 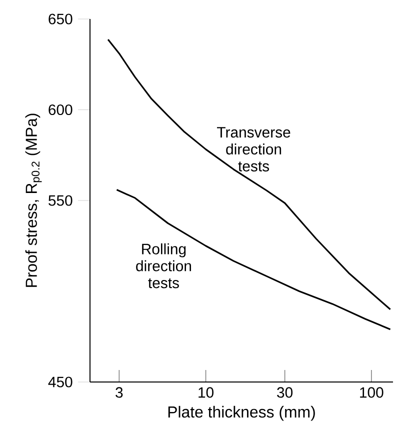 I want to click on x-tick-label: 100, so click(x=372, y=392).